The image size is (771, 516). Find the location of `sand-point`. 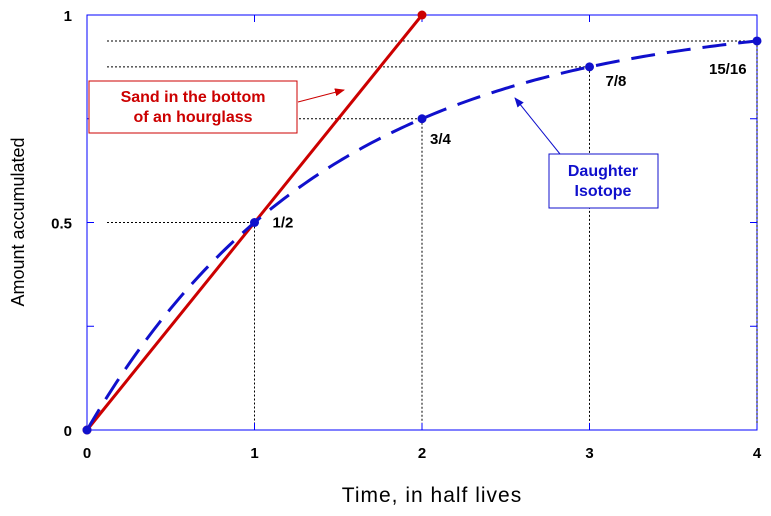

sand-point is located at coordinates (422, 15).